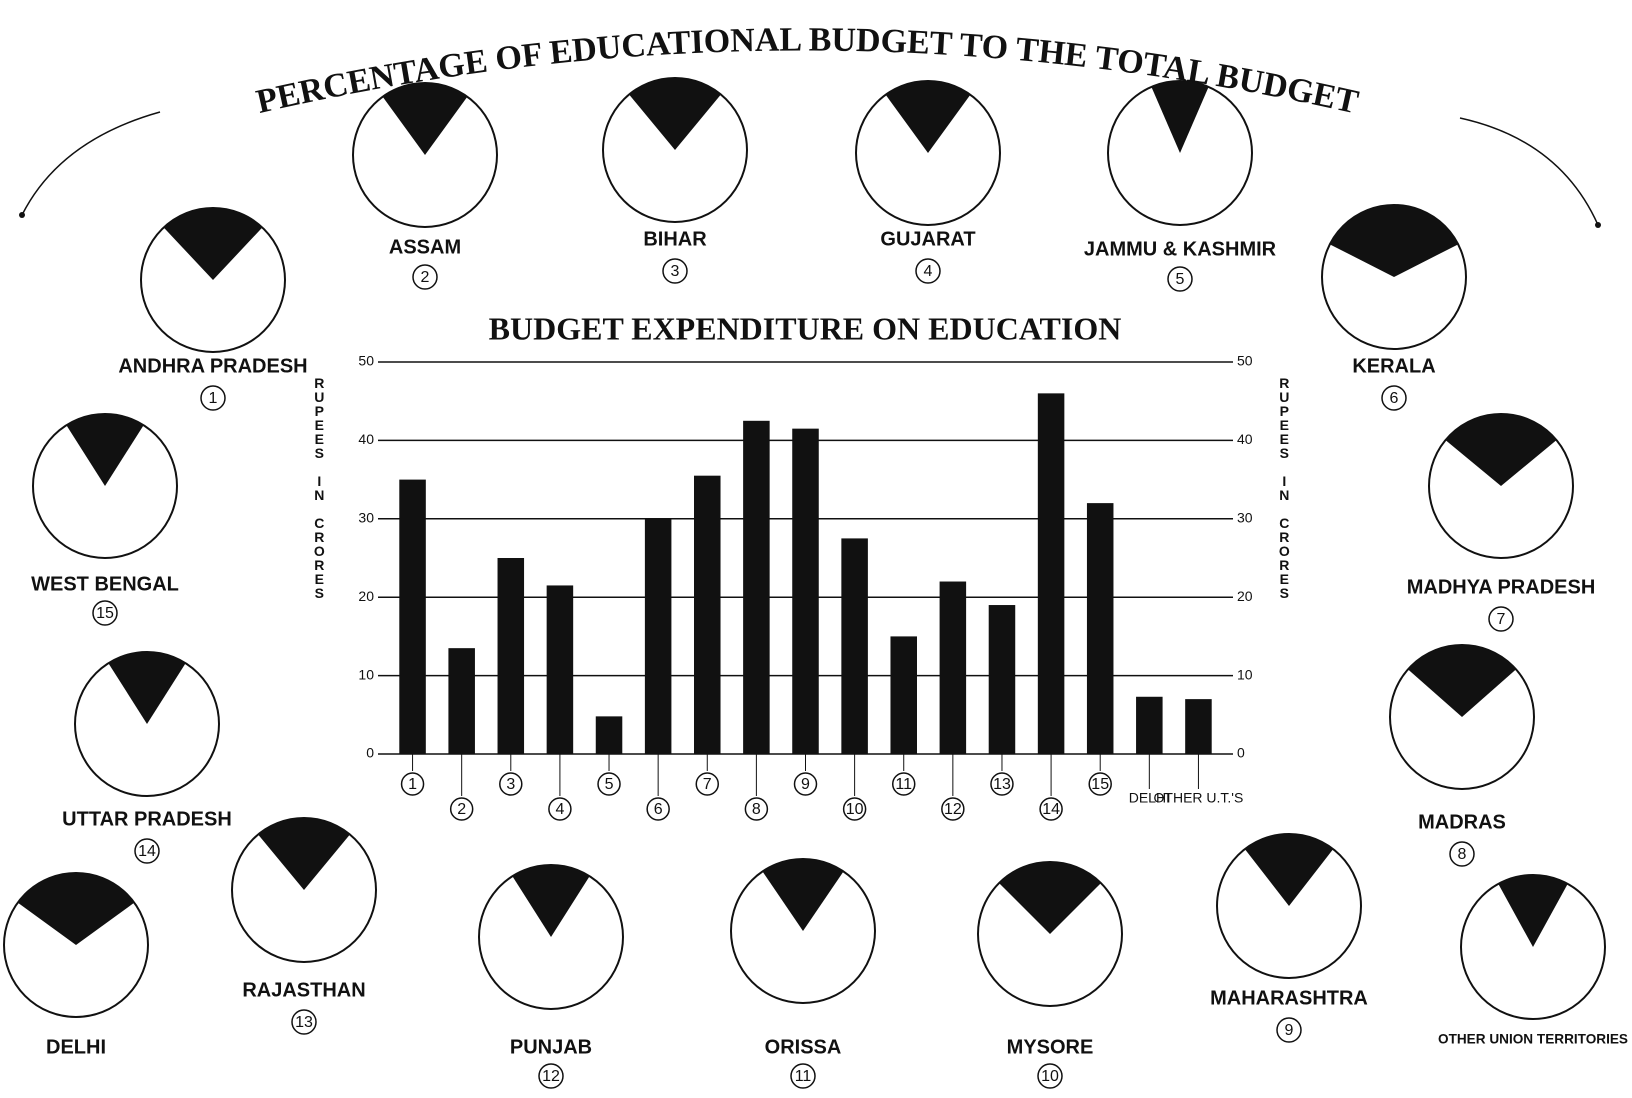 Image resolution: width=1632 pixels, height=1098 pixels. What do you see at coordinates (1245, 596) in the screenshot?
I see `y2-tick-label: 20` at bounding box center [1245, 596].